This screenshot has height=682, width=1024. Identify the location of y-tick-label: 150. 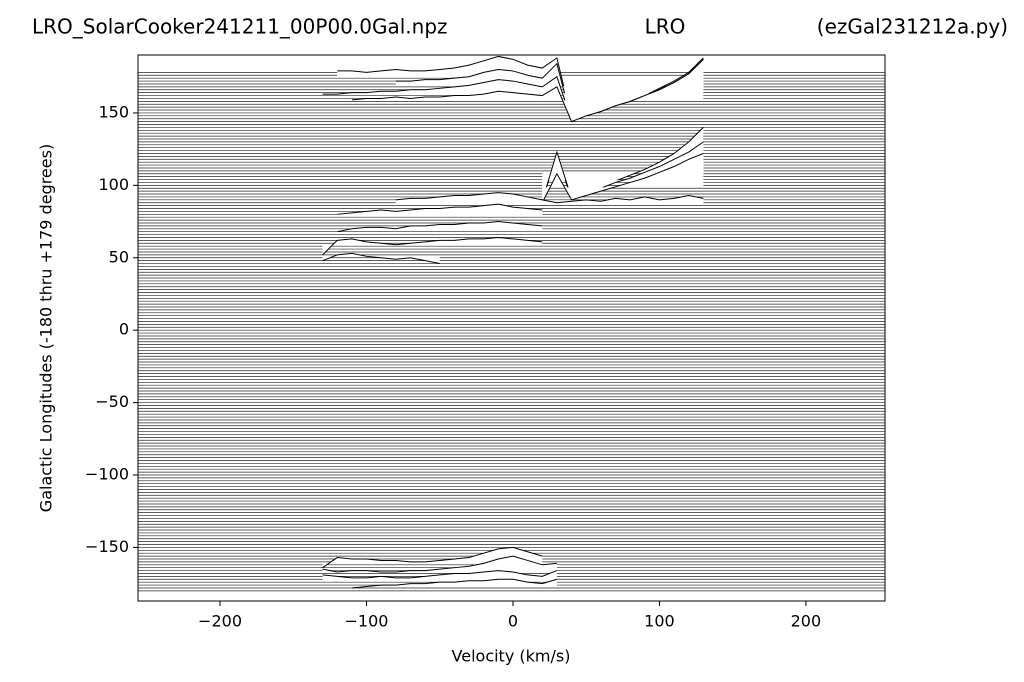
(113, 111).